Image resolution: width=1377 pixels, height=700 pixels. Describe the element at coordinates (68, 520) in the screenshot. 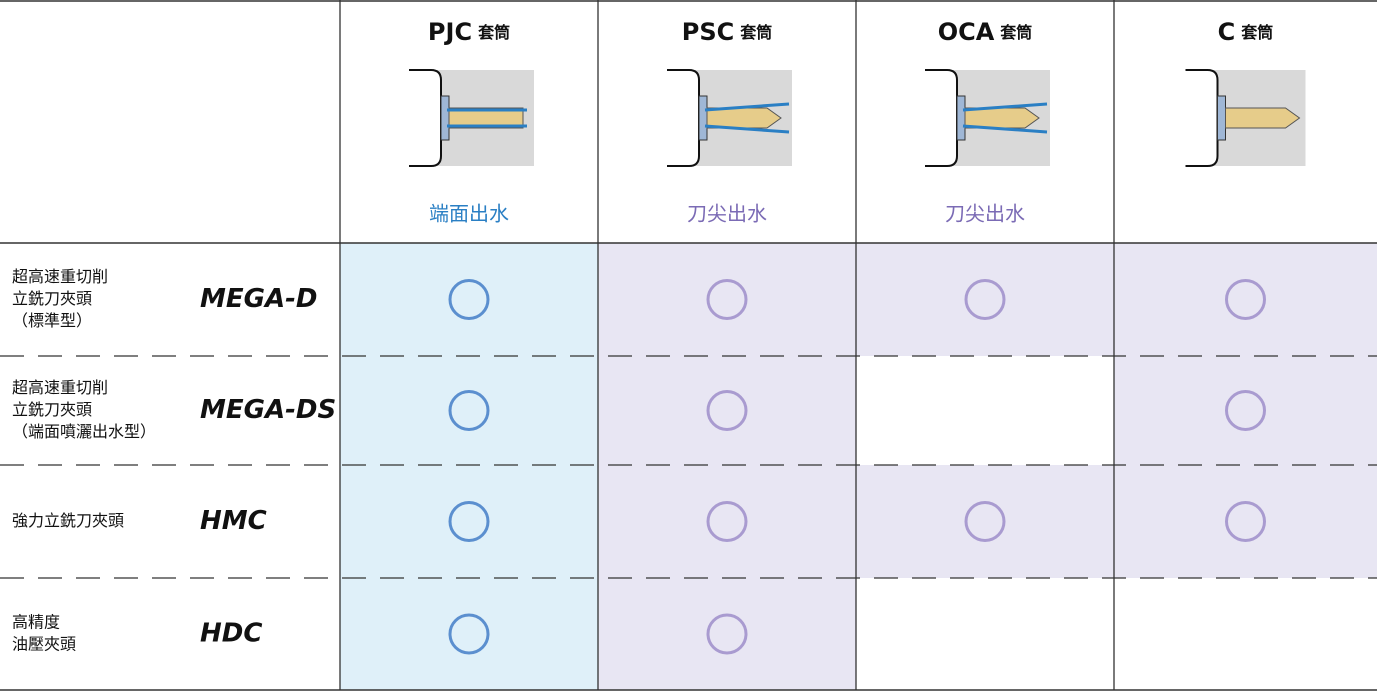

I see `row-label: 強力立銑刀夾頭` at that location.